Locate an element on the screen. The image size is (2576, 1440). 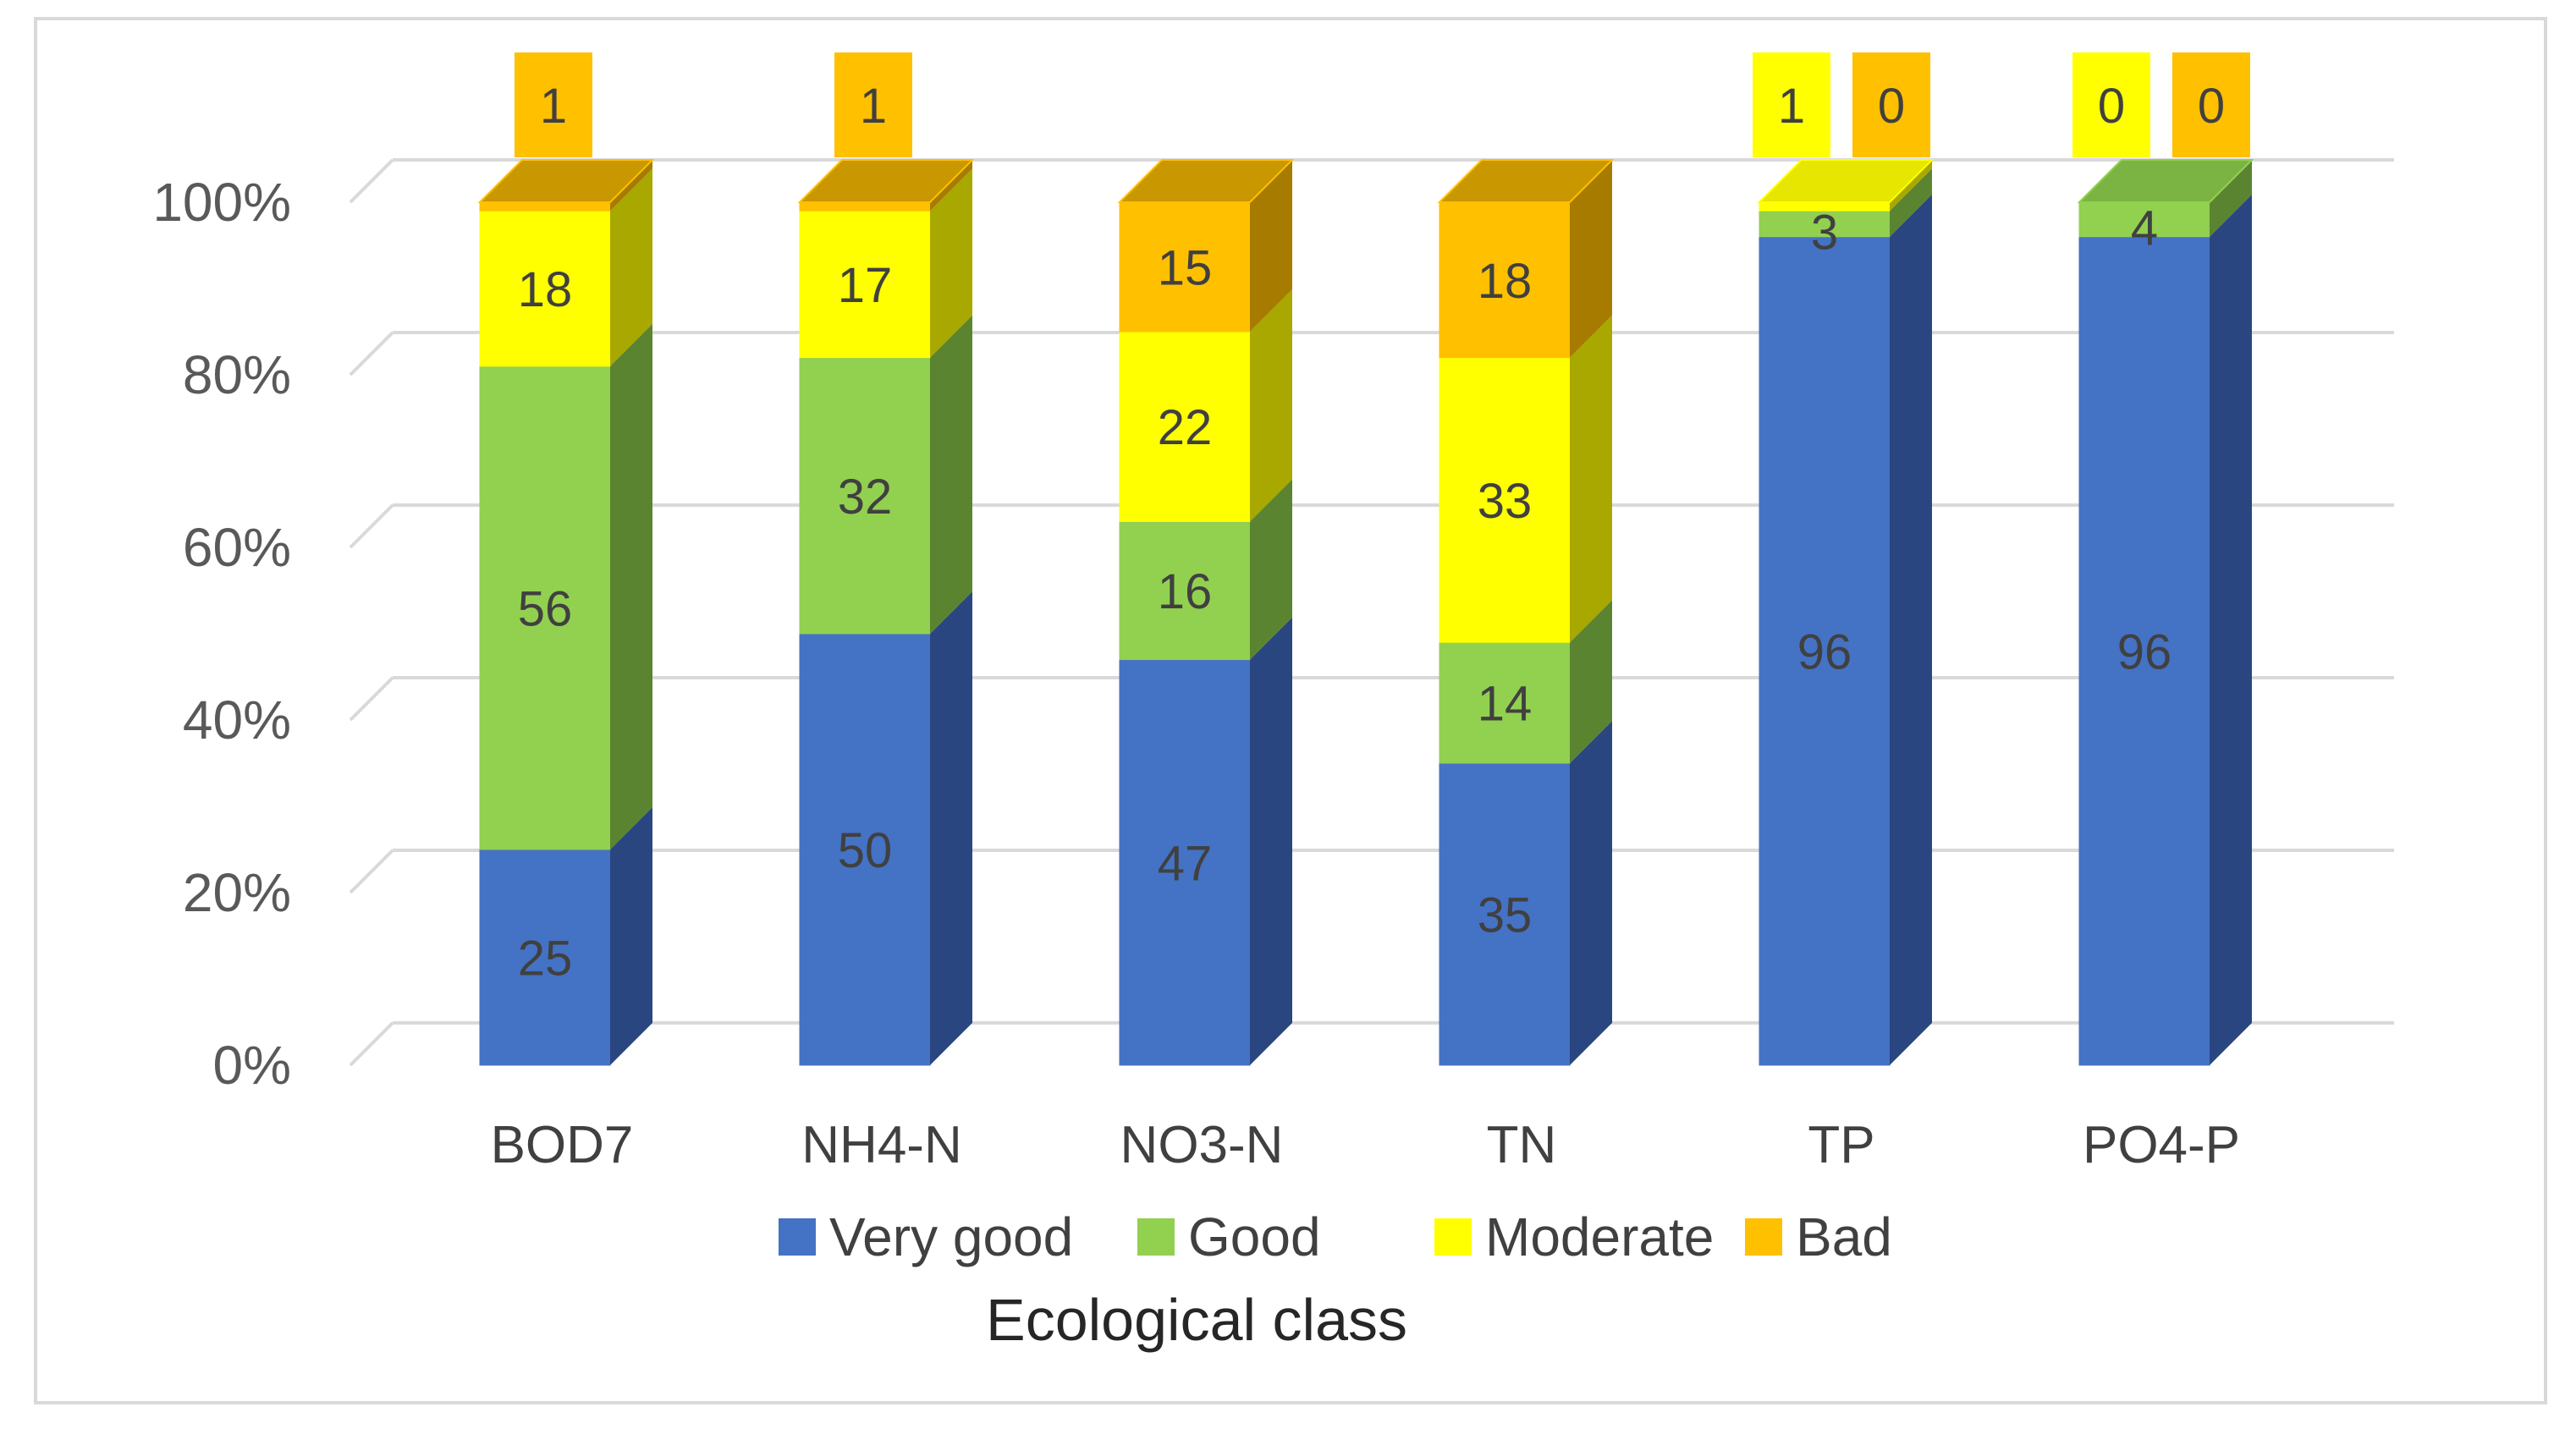
x-axis-categories: BOD7 NH4-N NO3-N TN TP PO4-P is located at coordinates (1365, 1145).